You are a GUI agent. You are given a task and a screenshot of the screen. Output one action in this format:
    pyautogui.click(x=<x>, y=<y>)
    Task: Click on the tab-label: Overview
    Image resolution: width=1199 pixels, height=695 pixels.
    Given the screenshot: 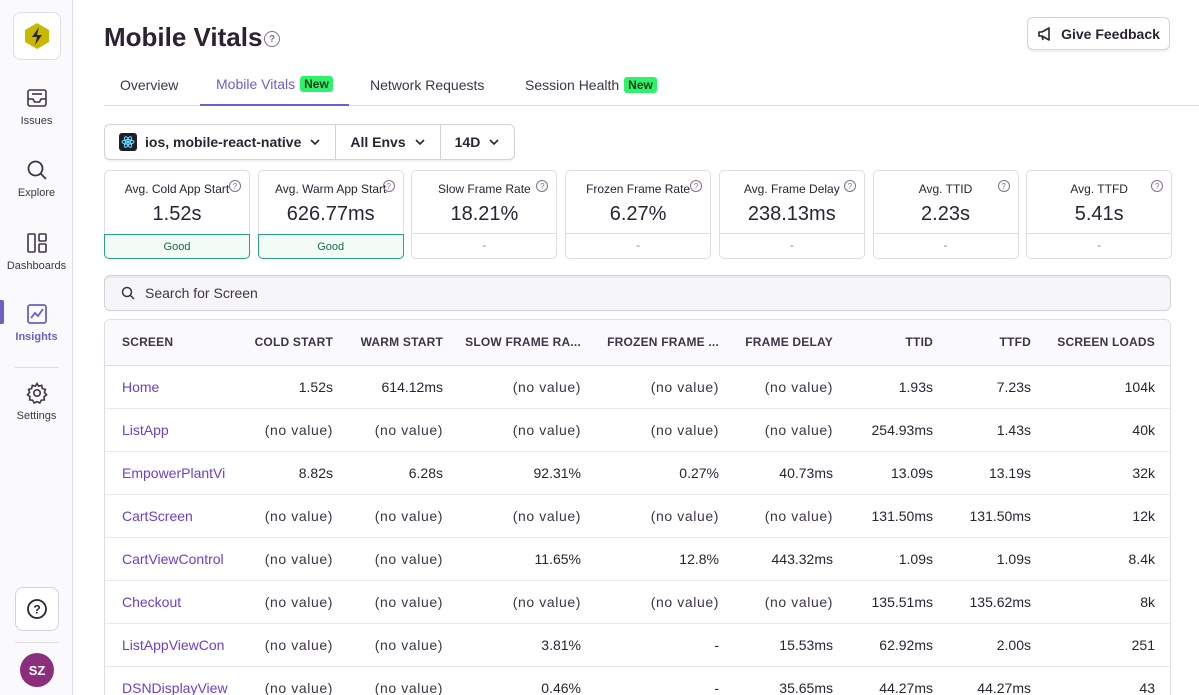 What is the action you would take?
    pyautogui.click(x=149, y=85)
    